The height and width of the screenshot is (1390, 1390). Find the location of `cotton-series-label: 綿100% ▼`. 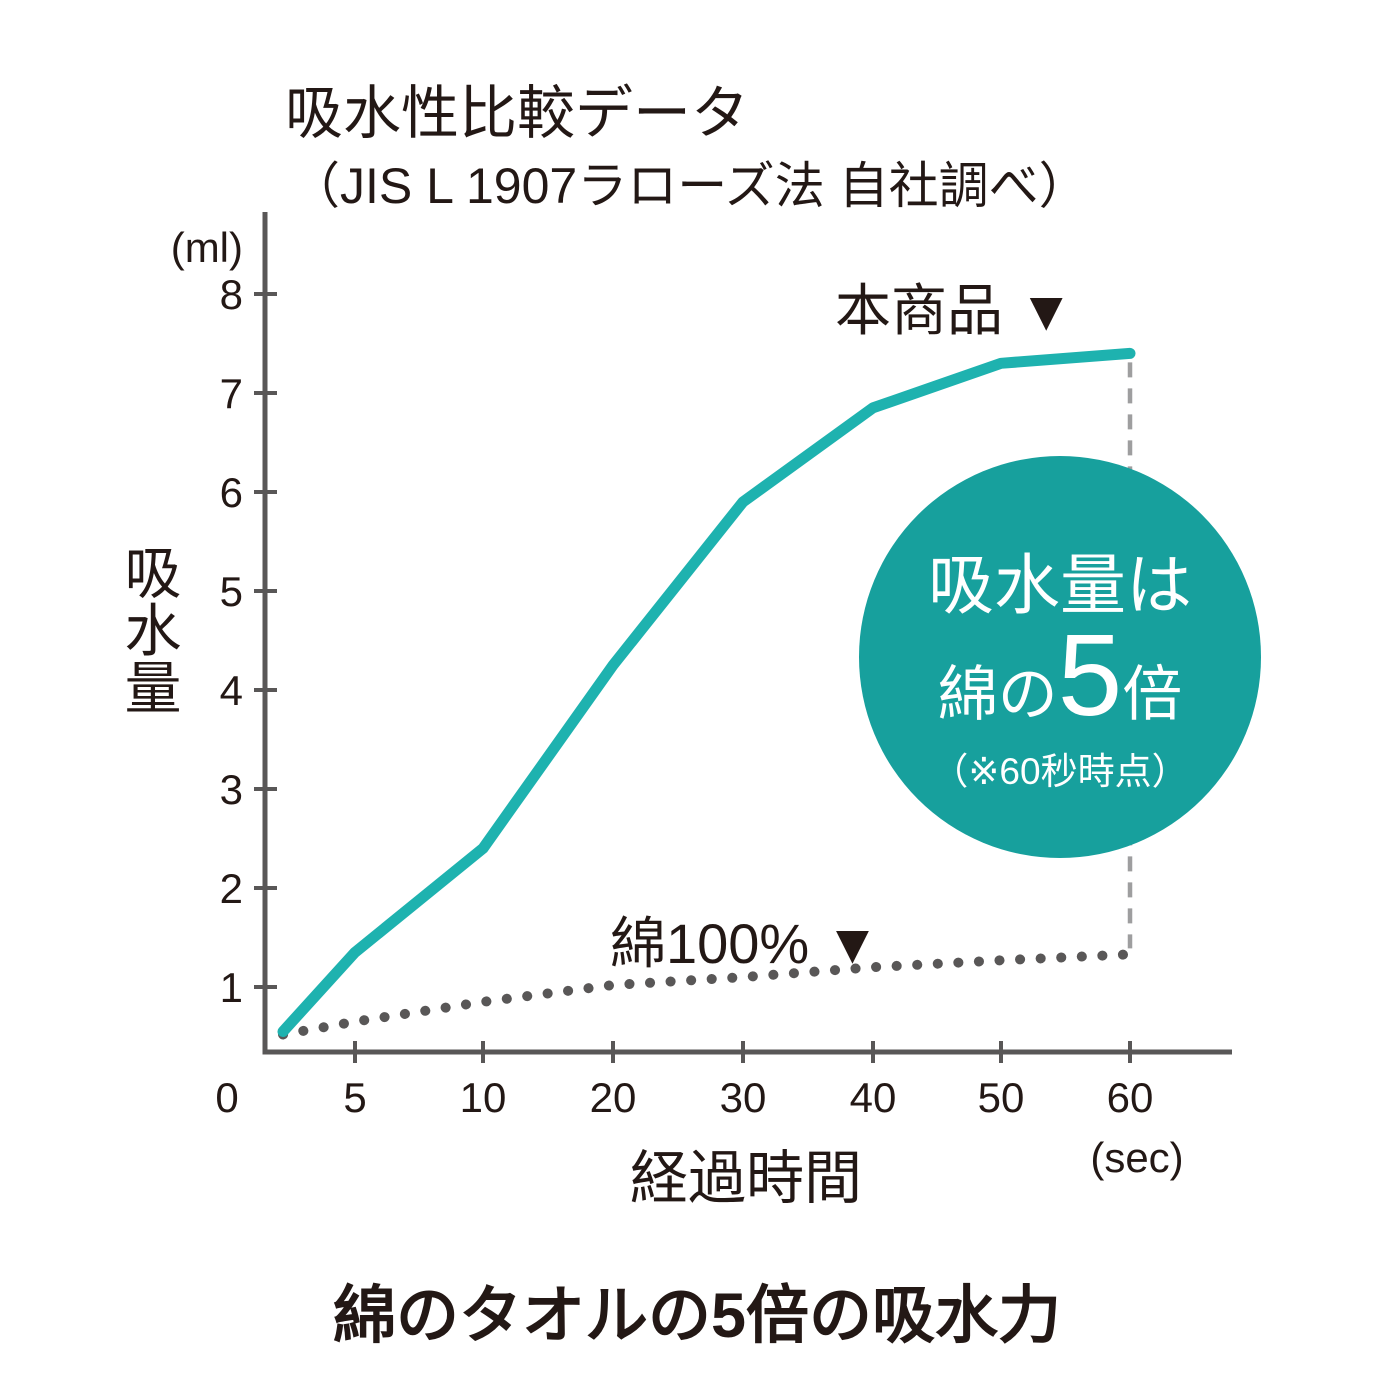

cotton-series-label: 綿100% ▼ is located at coordinates (745, 943).